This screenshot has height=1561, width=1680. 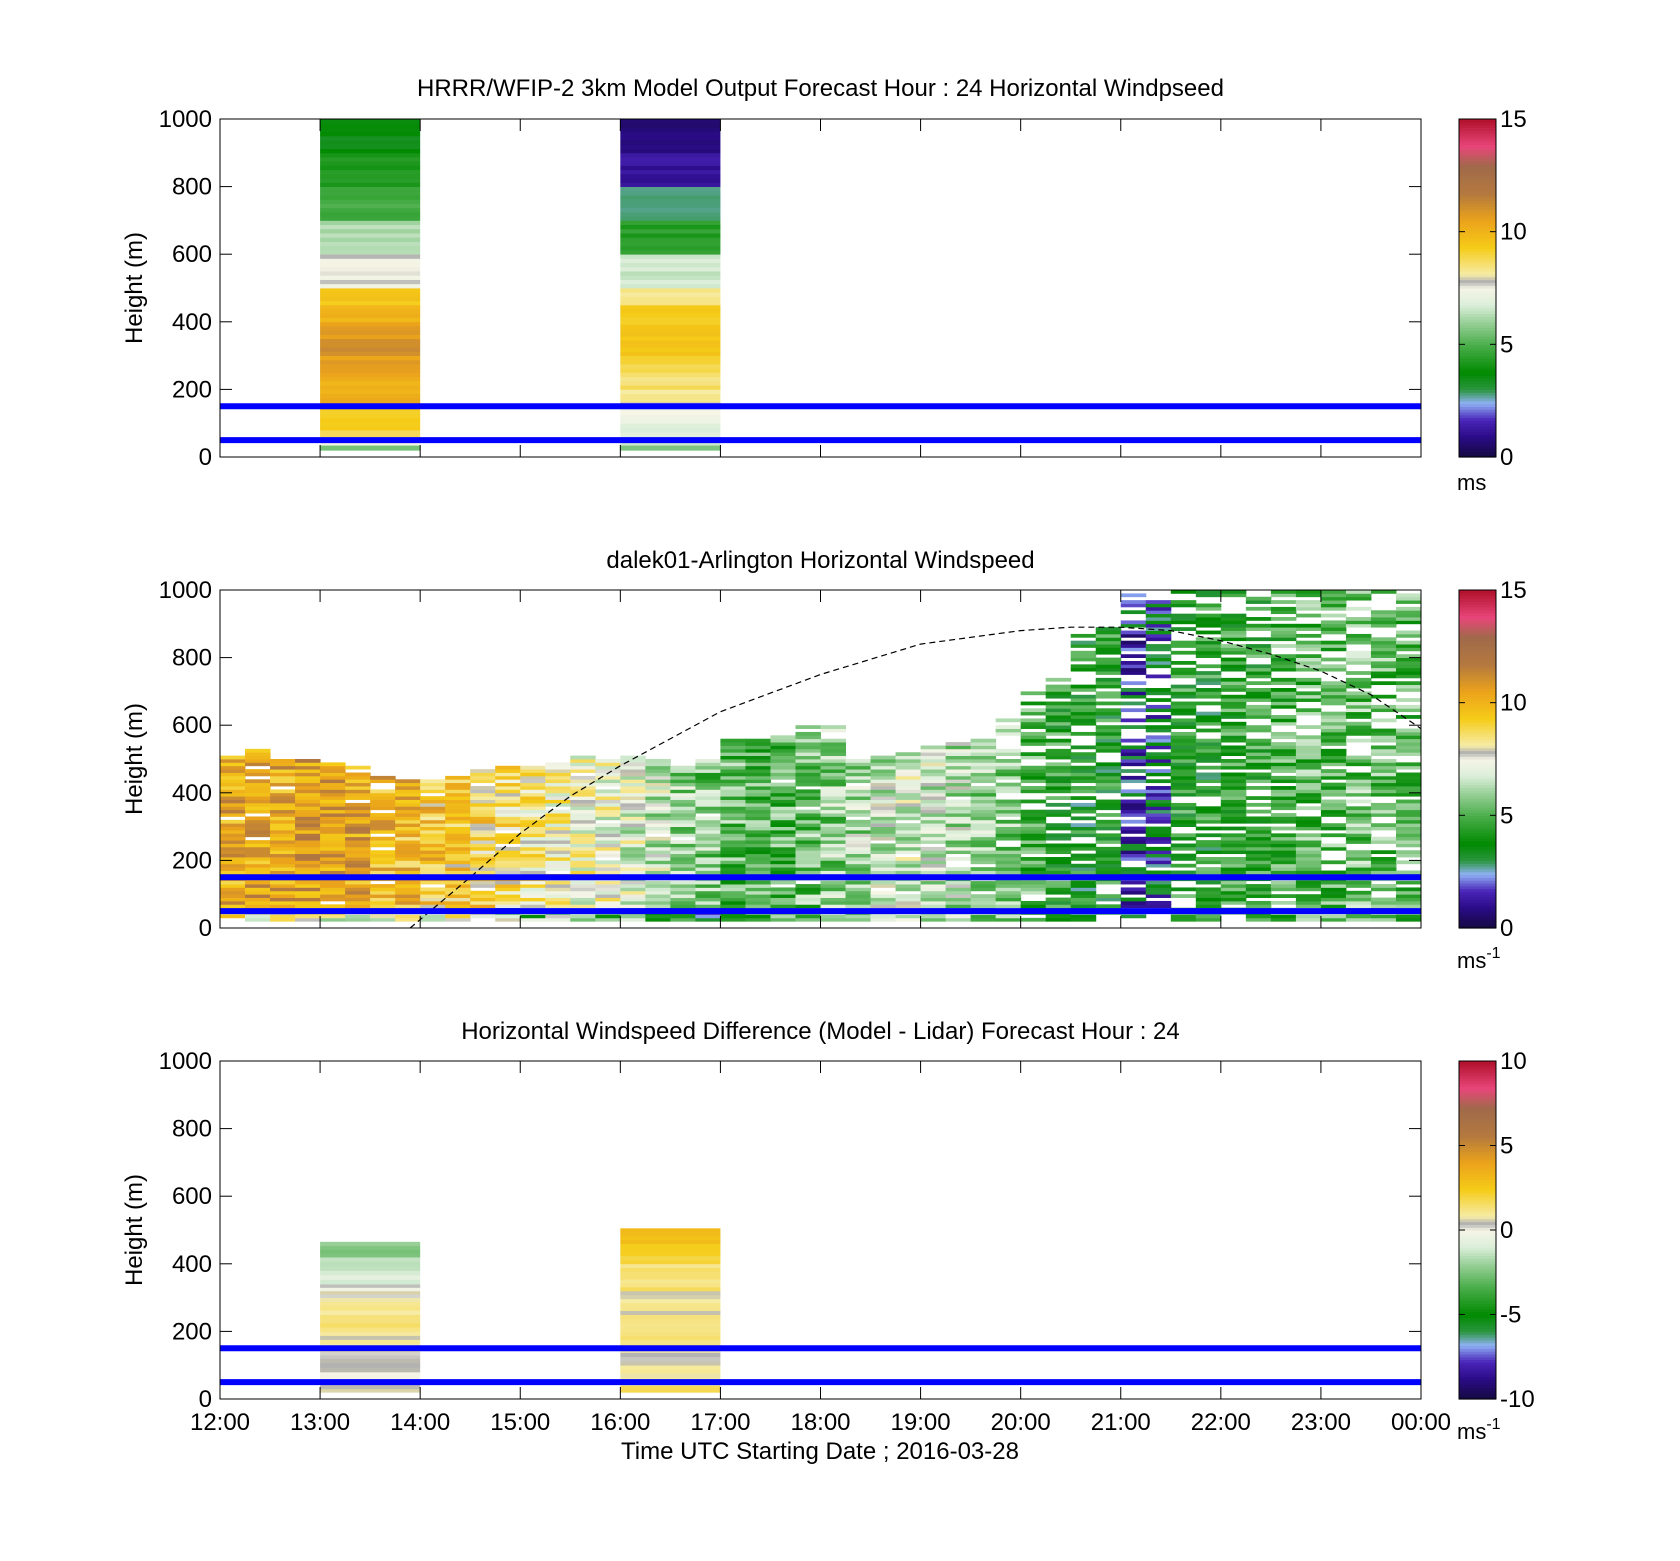 I want to click on colorbar-tick-label: 10, so click(x=1513, y=1061).